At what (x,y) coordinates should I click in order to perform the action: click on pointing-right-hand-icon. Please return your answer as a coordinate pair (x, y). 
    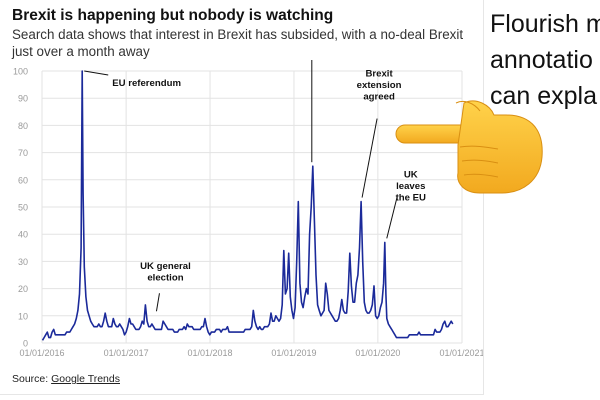
    Looking at the image, I should click on (469, 147).